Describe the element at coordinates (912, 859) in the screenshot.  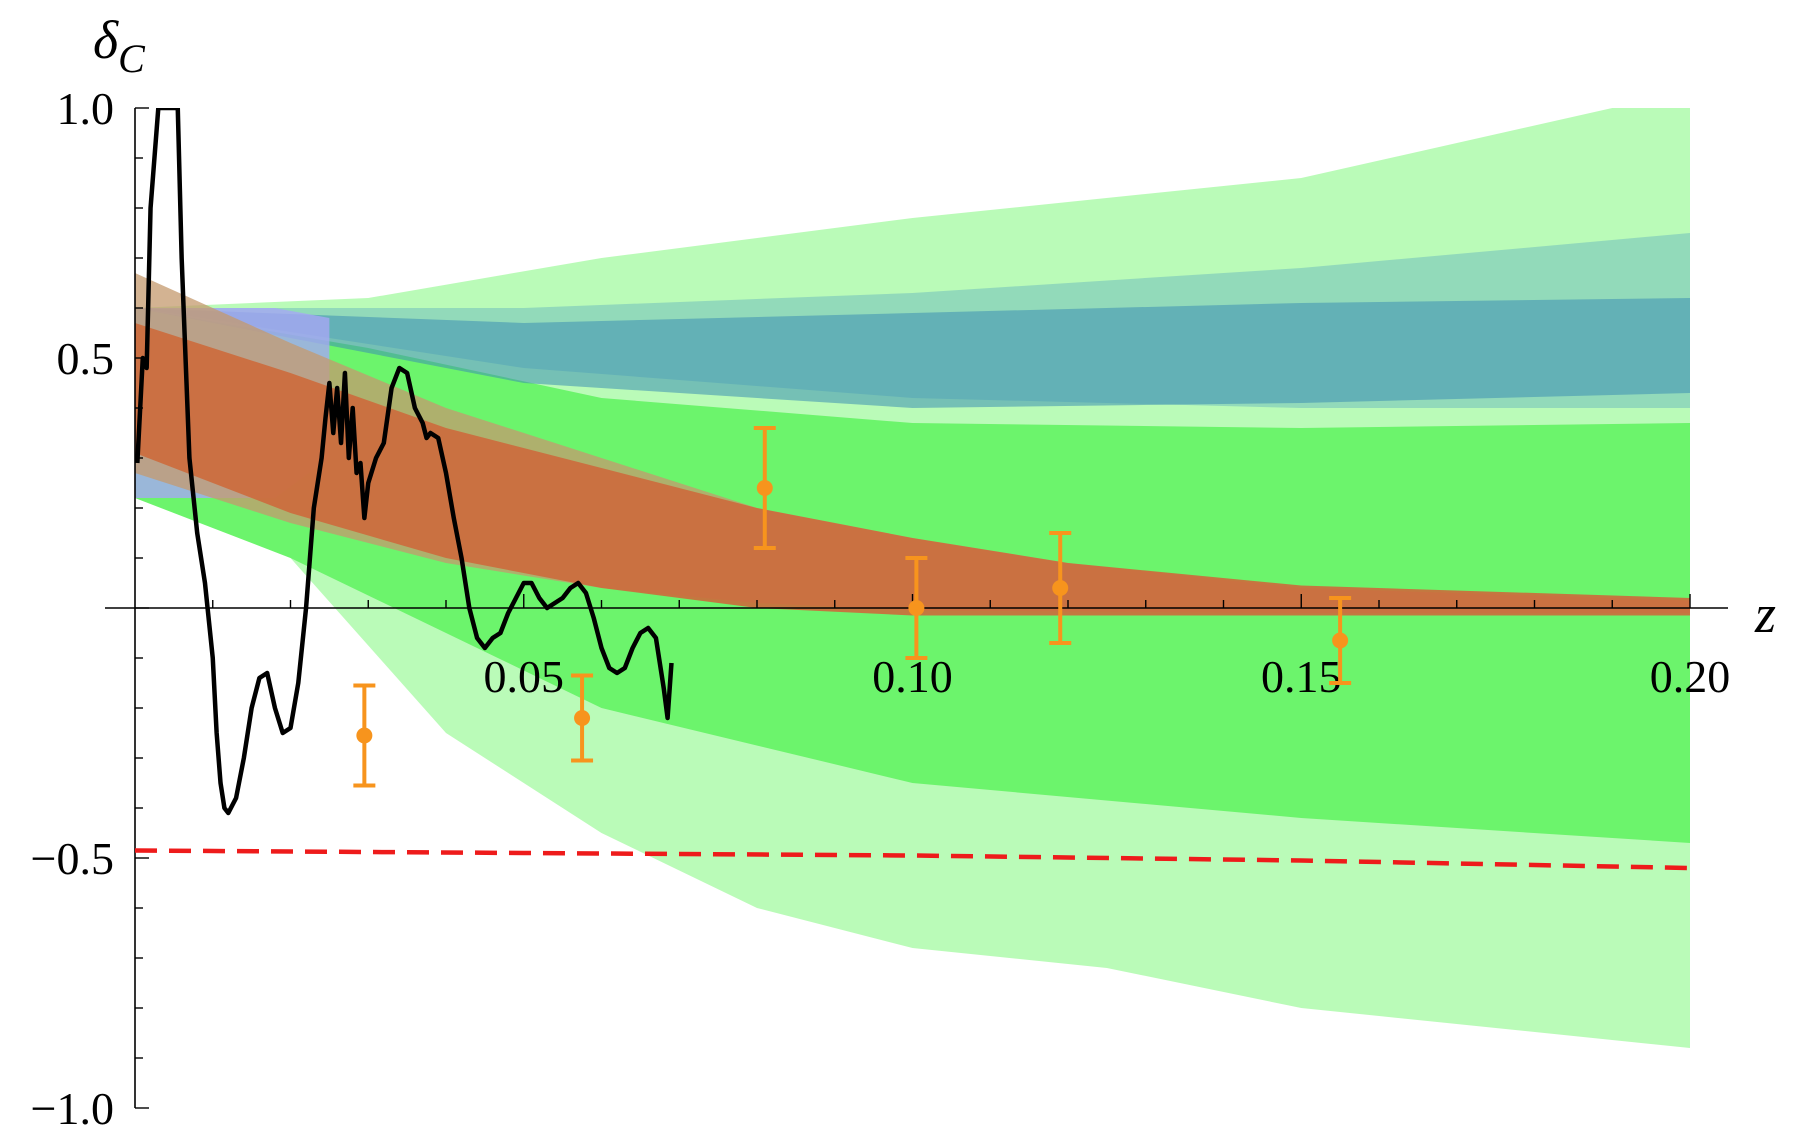
I see `dashed-reference-line` at that location.